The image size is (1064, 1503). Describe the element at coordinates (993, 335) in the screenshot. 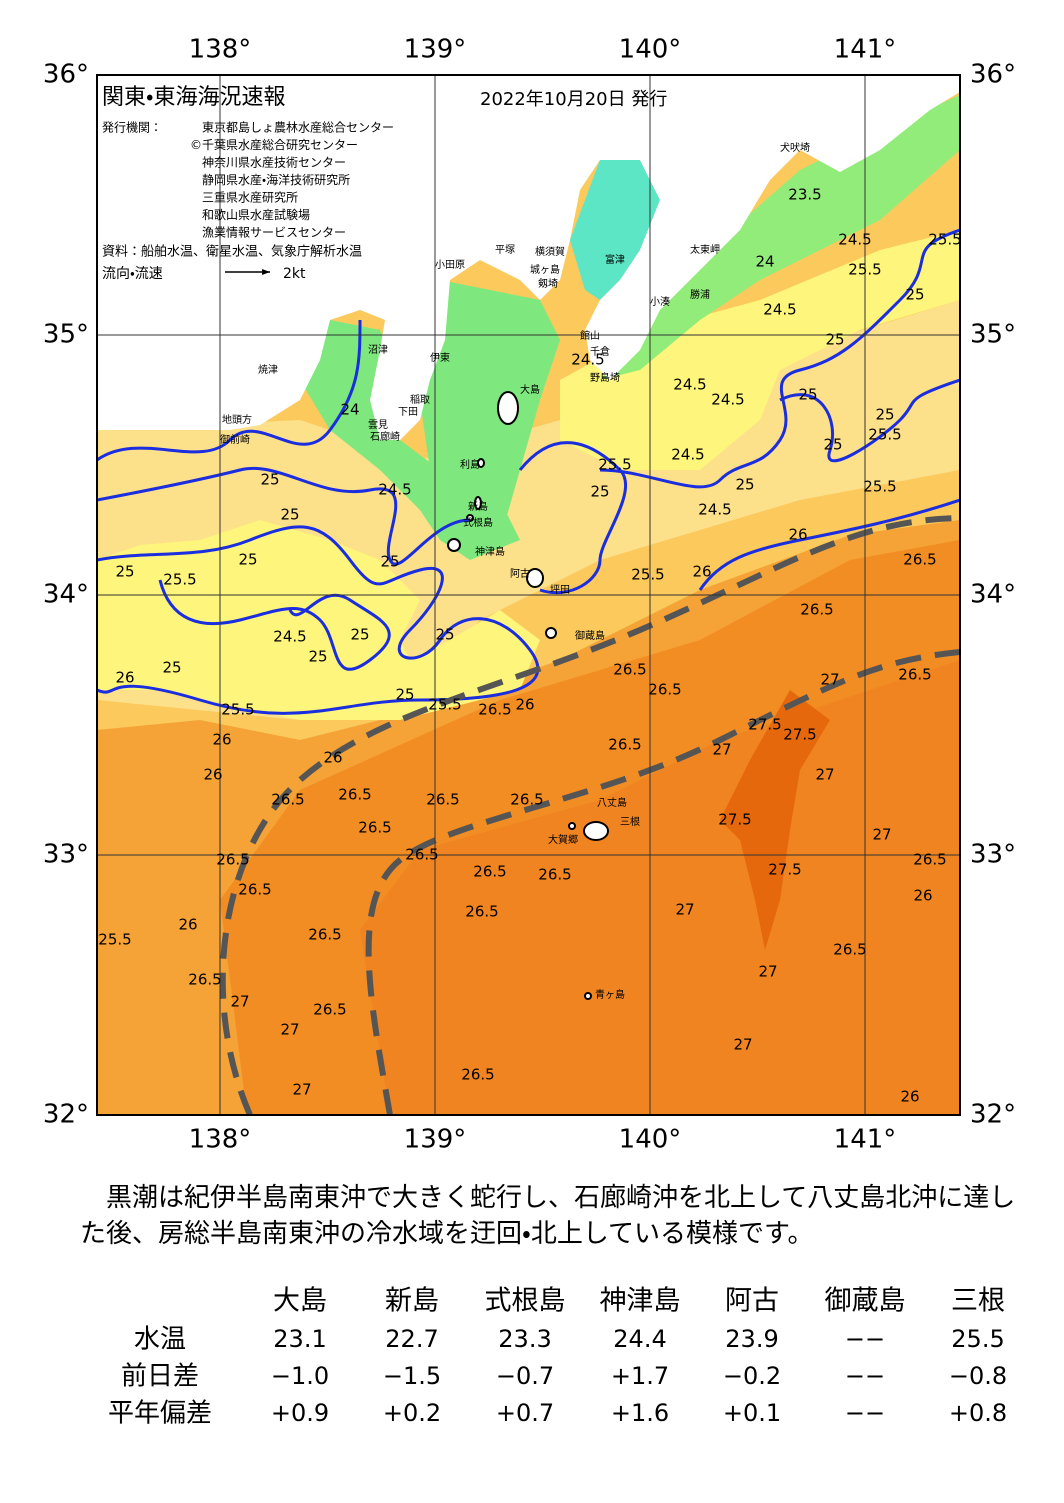

I see `lat-label: 35°` at that location.